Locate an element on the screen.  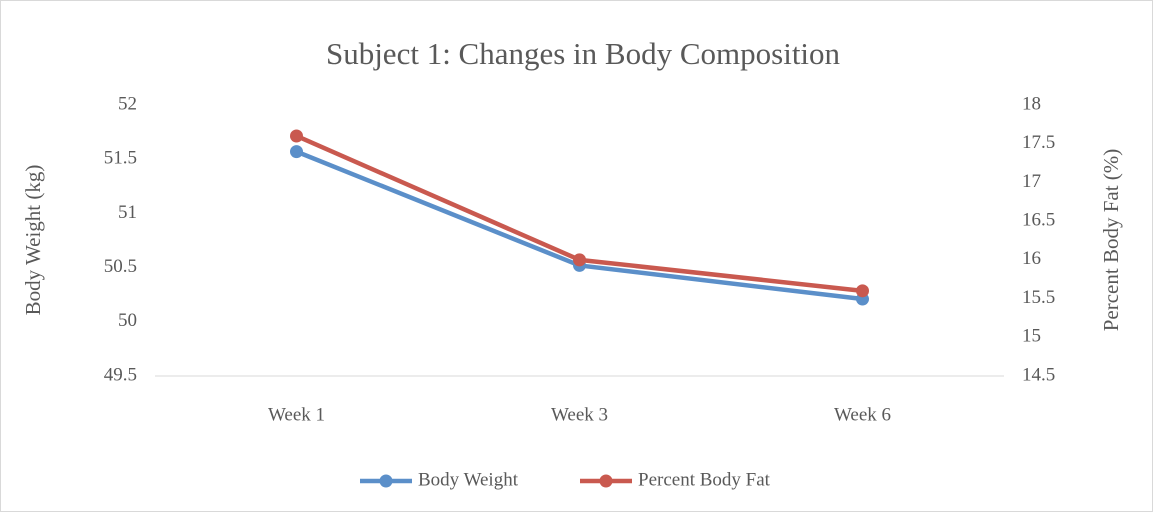
y-tick-label: 51 is located at coordinates (127, 212).